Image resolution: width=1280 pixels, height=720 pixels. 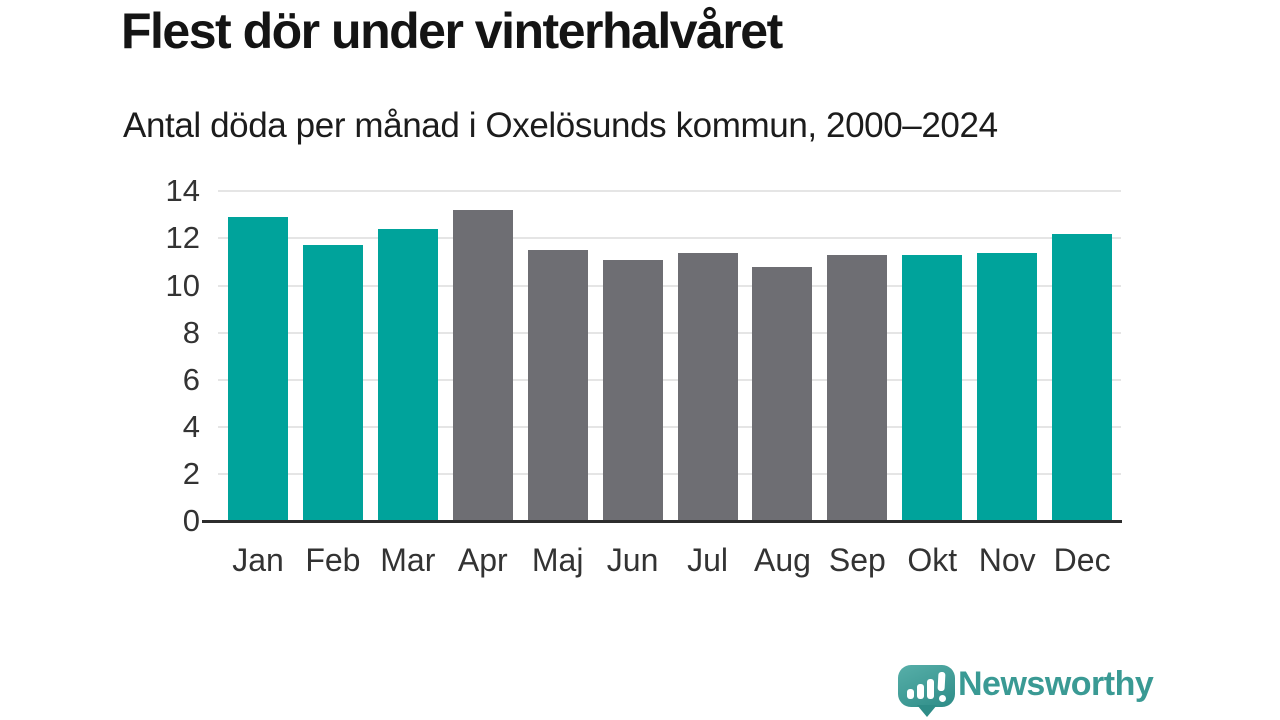 What do you see at coordinates (920, 691) in the screenshot?
I see `logo-bar-medium-icon` at bounding box center [920, 691].